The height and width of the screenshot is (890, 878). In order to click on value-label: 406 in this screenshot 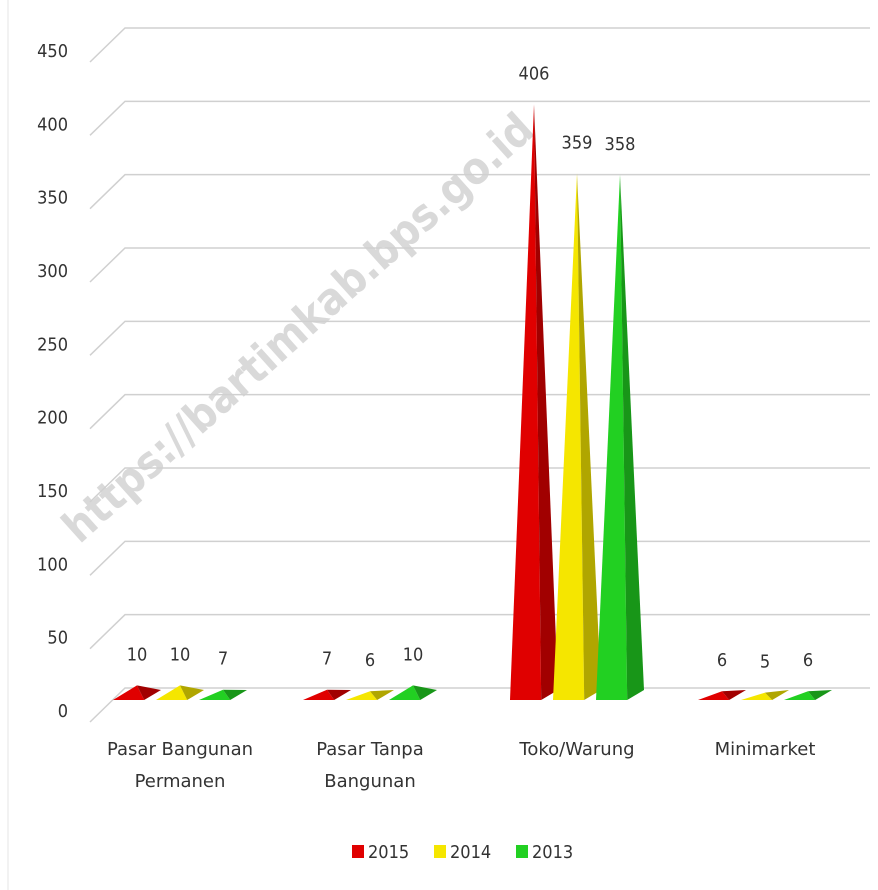, I will do `click(534, 74)`.